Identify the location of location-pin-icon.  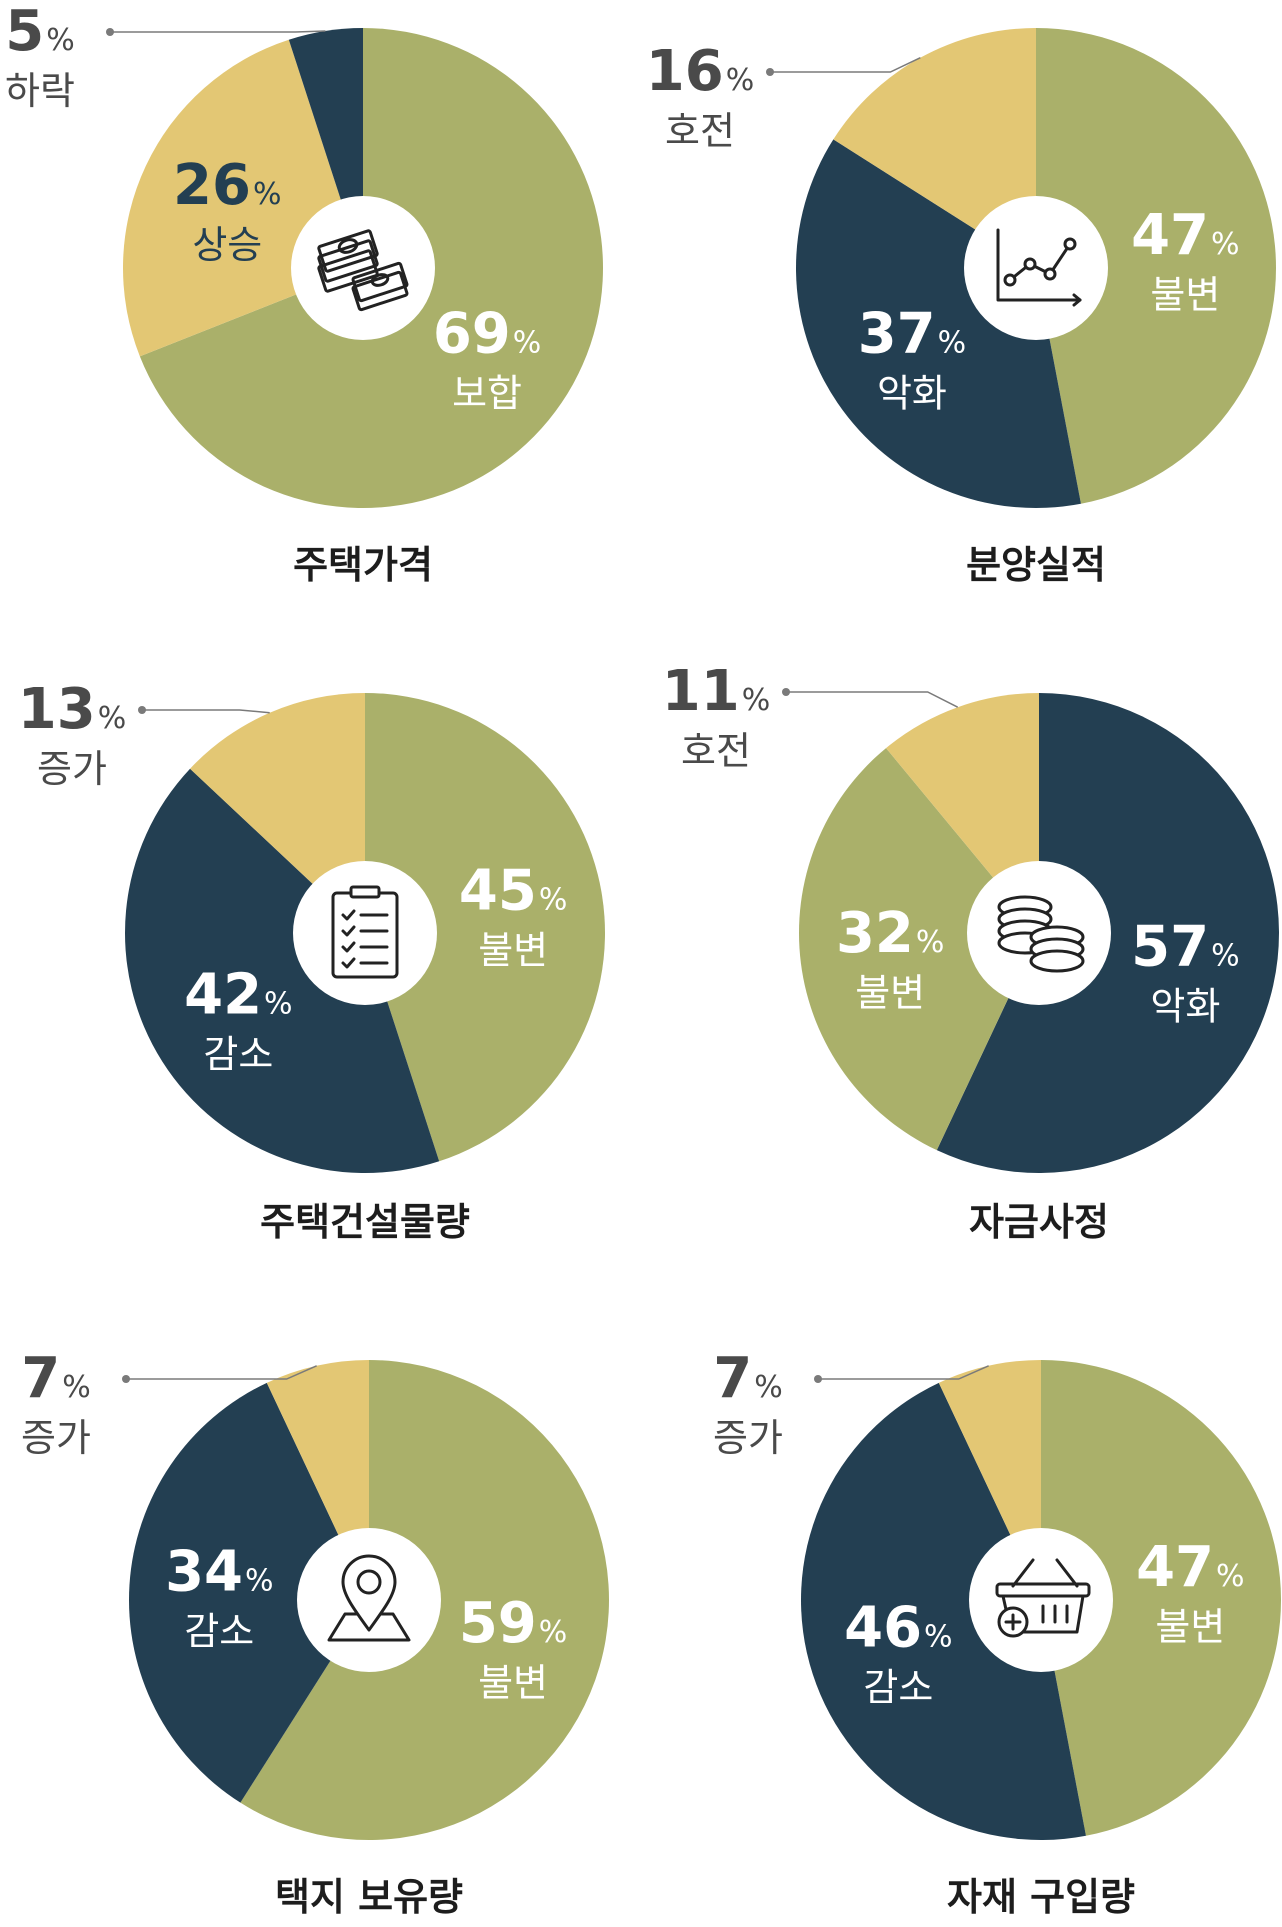
(369, 1598).